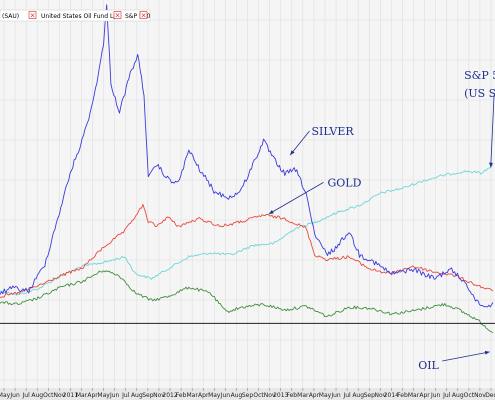 The height and width of the screenshot is (400, 495). Describe the element at coordinates (479, 93) in the screenshot. I see `annotation-us-sto: (US STO` at that location.